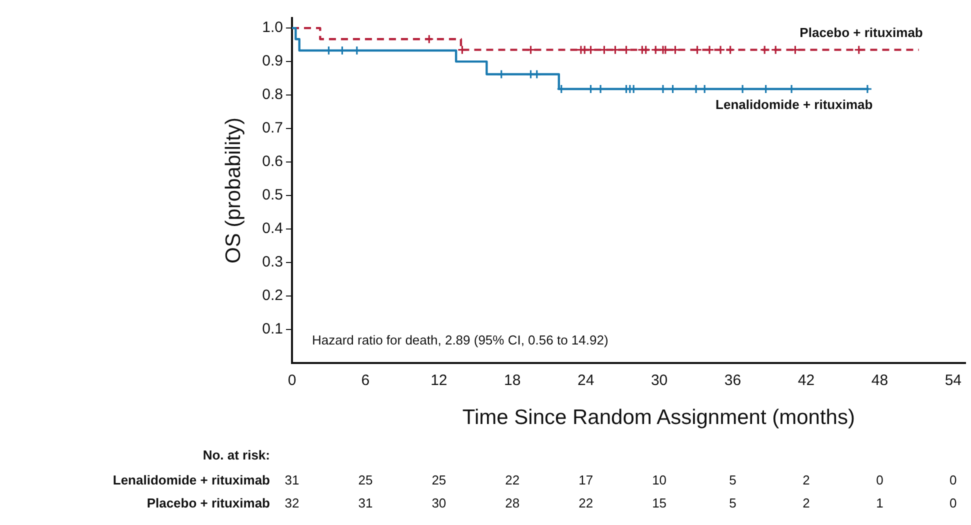 This screenshot has width=971, height=525. Describe the element at coordinates (272, 61) in the screenshot. I see `y-tick-label: 0.9` at that location.